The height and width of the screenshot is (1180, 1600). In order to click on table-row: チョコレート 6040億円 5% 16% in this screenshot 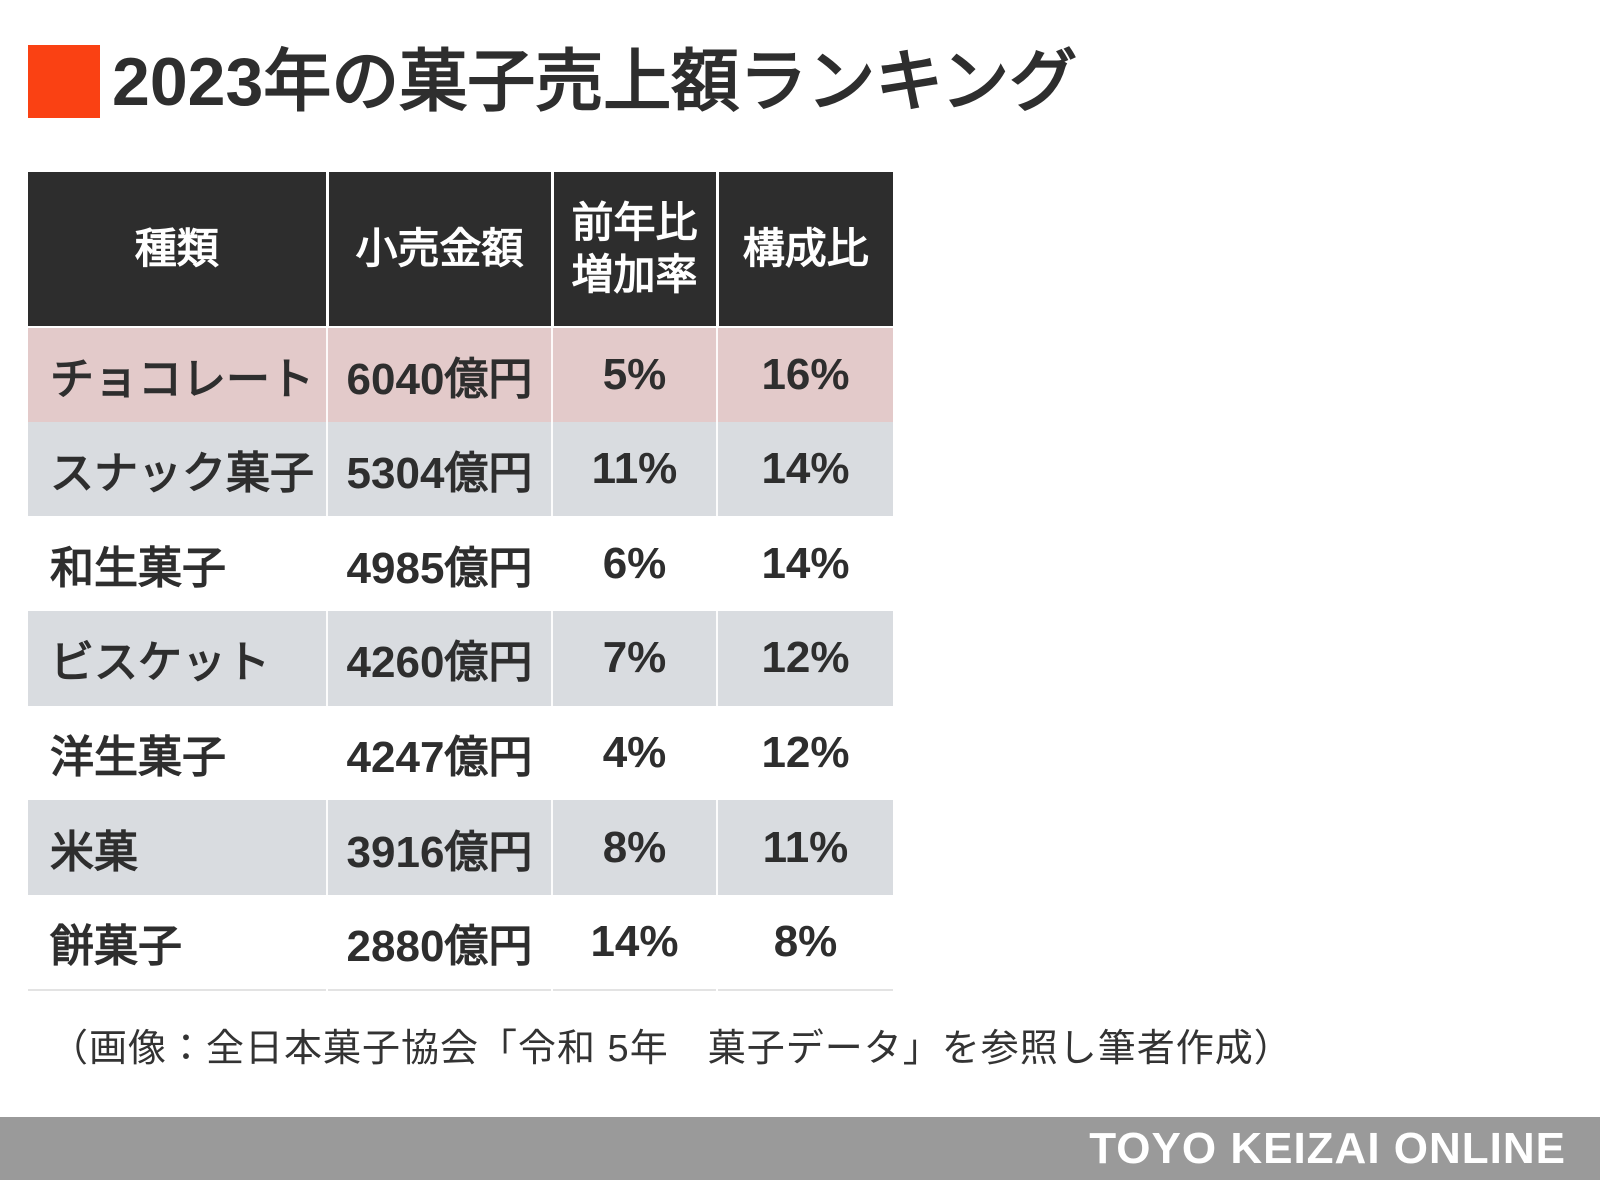, I will do `click(460, 374)`.